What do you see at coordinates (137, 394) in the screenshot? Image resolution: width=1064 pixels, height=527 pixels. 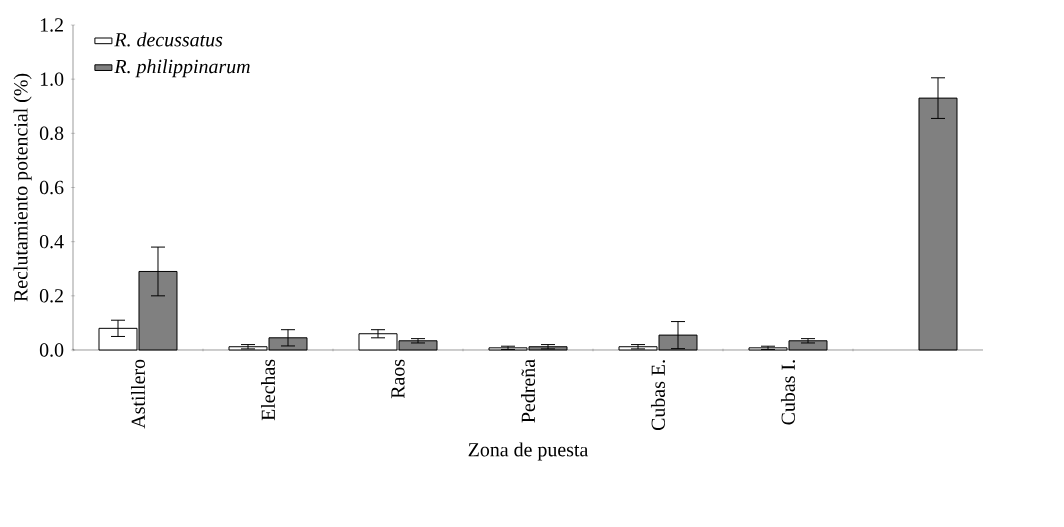 I see `x-tick-label: Astillero` at bounding box center [137, 394].